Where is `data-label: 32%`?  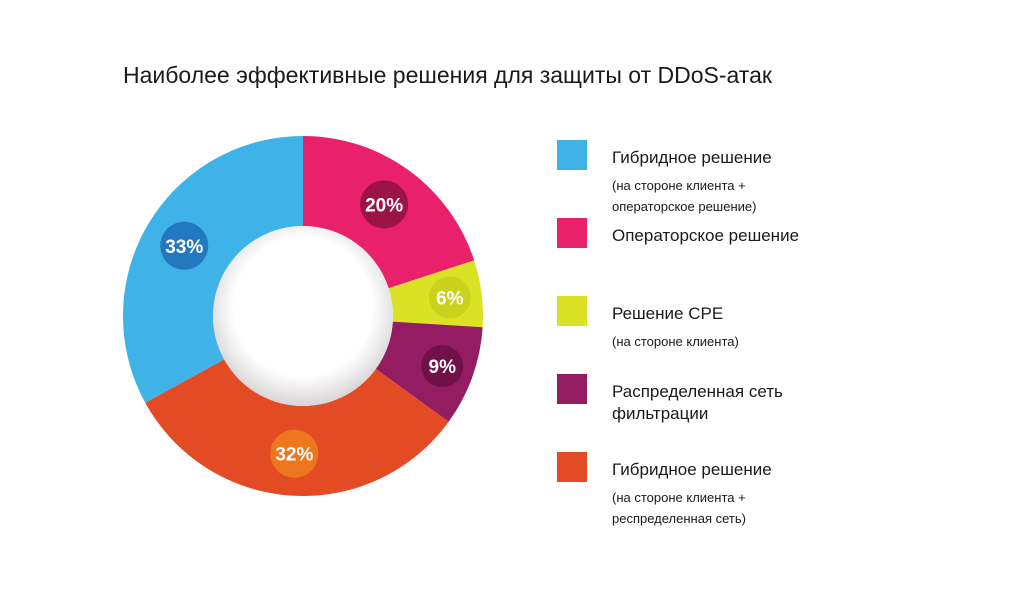
data-label: 32% is located at coordinates (294, 455).